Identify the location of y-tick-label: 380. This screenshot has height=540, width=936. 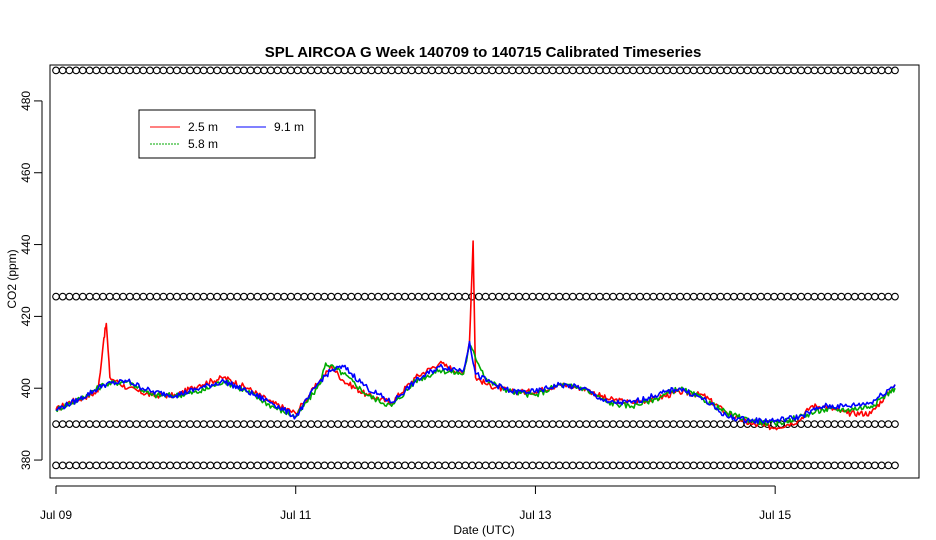
(26, 460).